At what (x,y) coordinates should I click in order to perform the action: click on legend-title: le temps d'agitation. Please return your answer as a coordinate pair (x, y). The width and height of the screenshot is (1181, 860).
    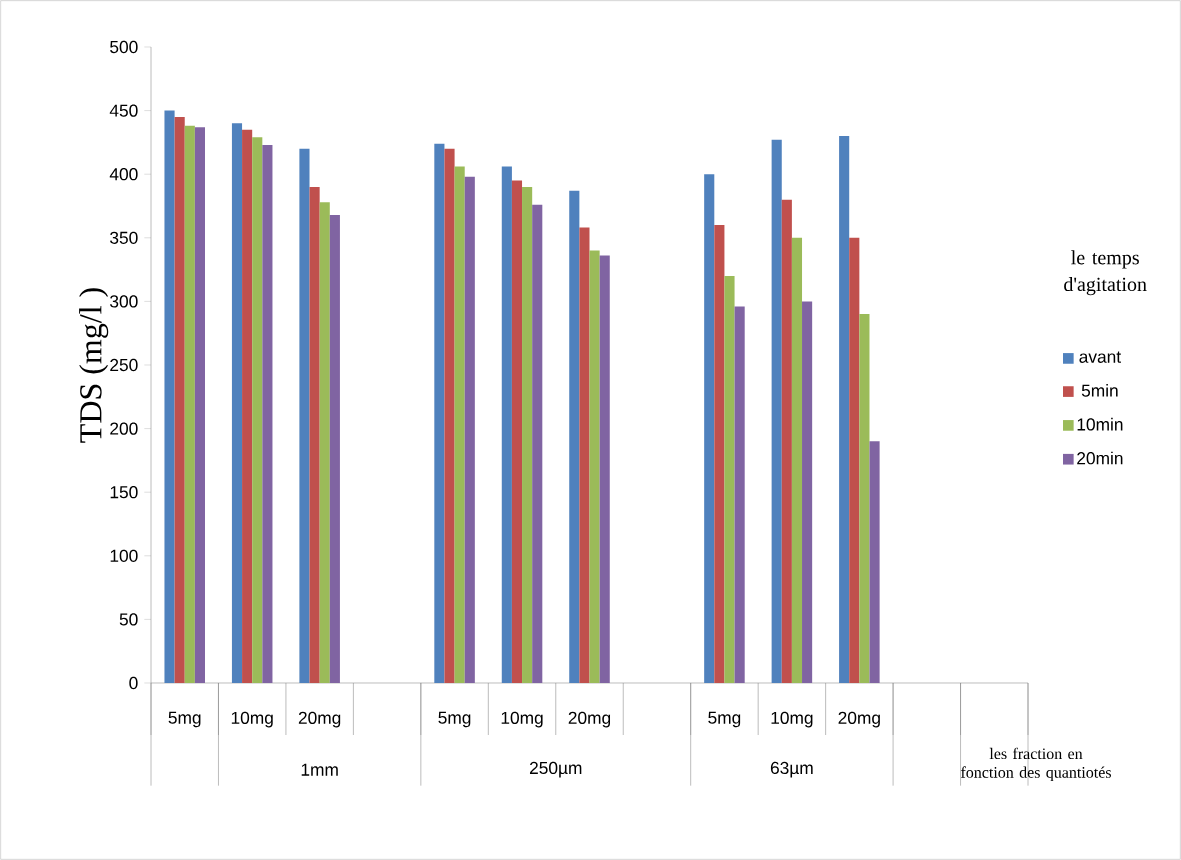
    Looking at the image, I should click on (1105, 273).